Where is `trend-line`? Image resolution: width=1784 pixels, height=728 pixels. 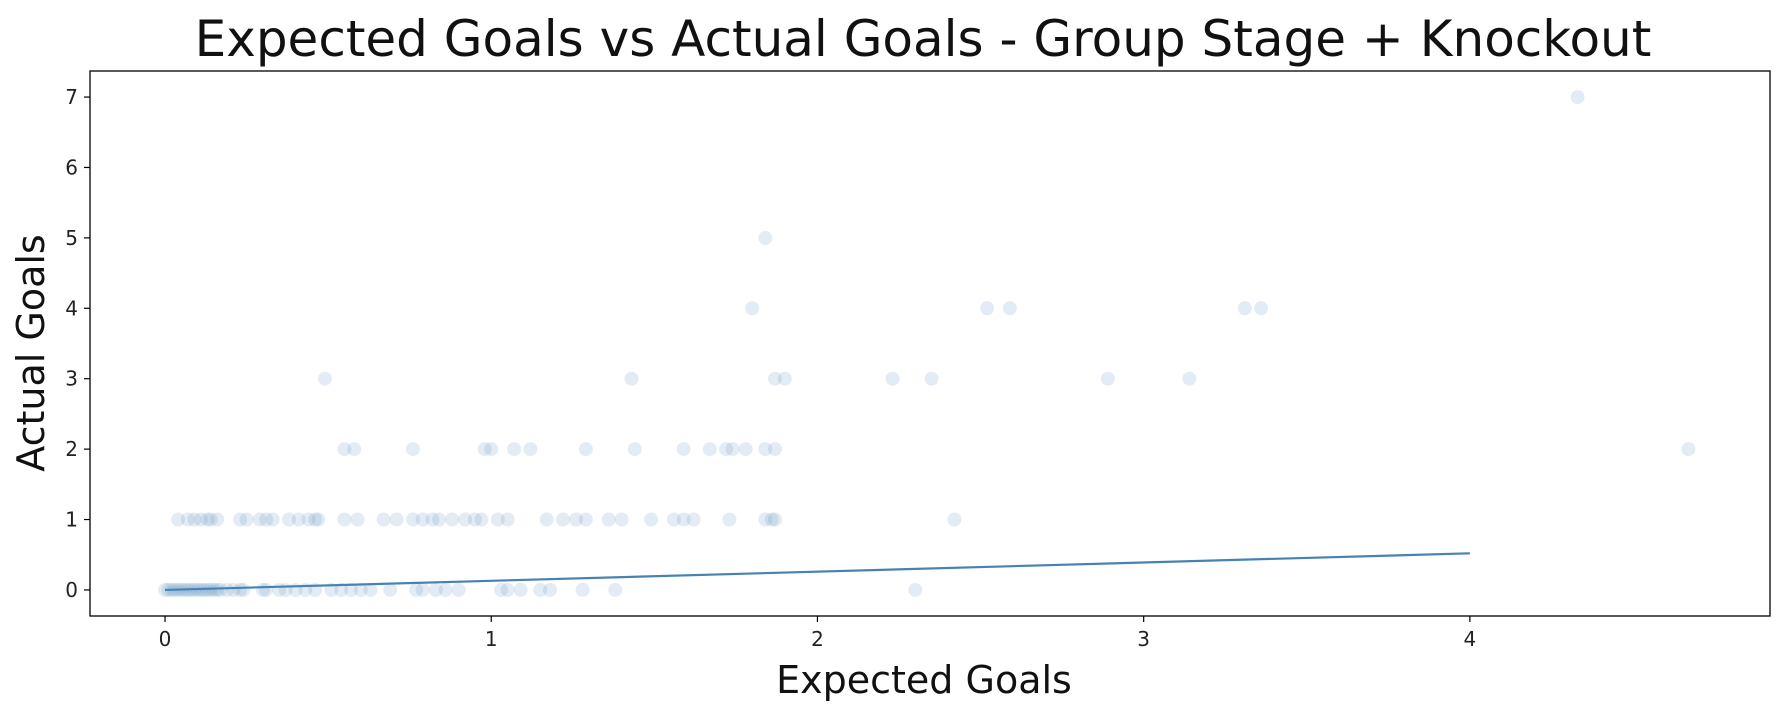 trend-line is located at coordinates (817, 572).